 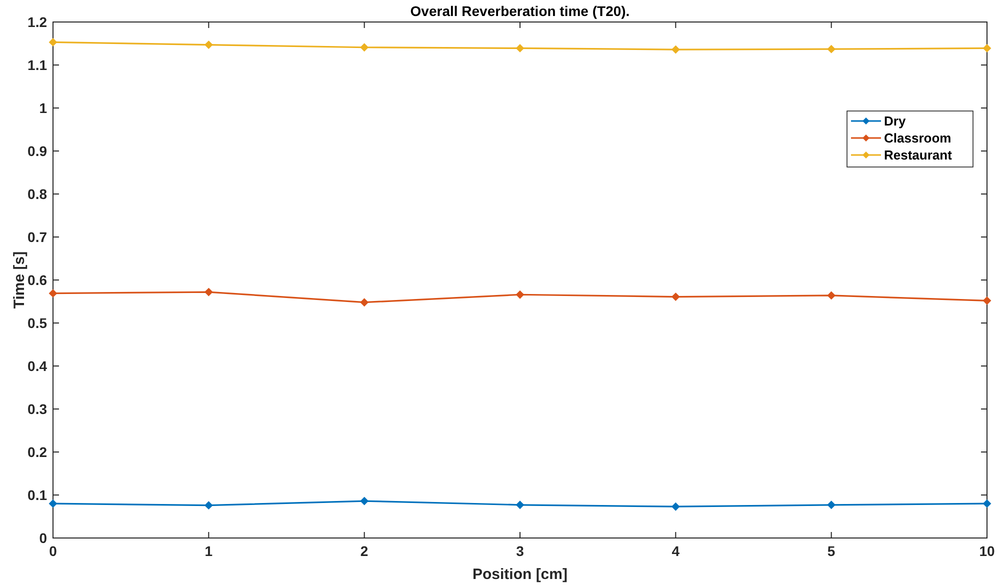 I want to click on y-axis-title: Time [s], so click(x=19, y=280).